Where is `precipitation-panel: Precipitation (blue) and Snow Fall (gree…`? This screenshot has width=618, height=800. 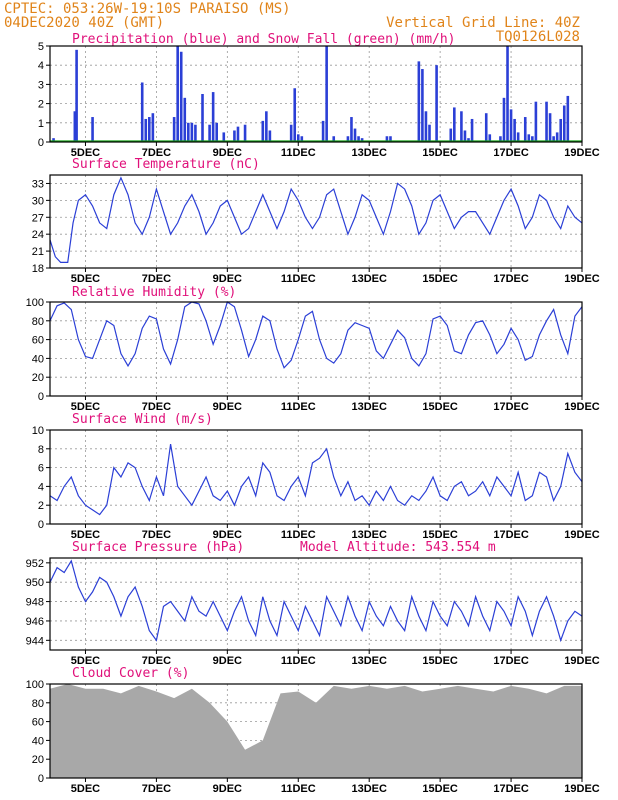 precipitation-panel: Precipitation (blue) and Snow Fall (gree… is located at coordinates (319, 95).